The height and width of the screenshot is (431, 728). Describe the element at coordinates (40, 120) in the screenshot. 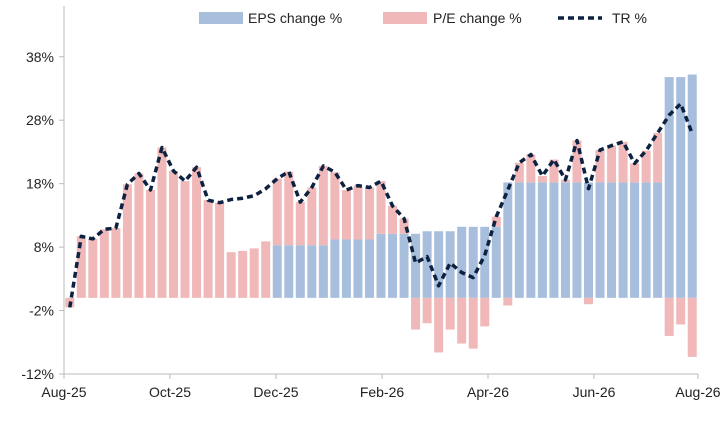

I see `y-tick-label: 28%` at that location.